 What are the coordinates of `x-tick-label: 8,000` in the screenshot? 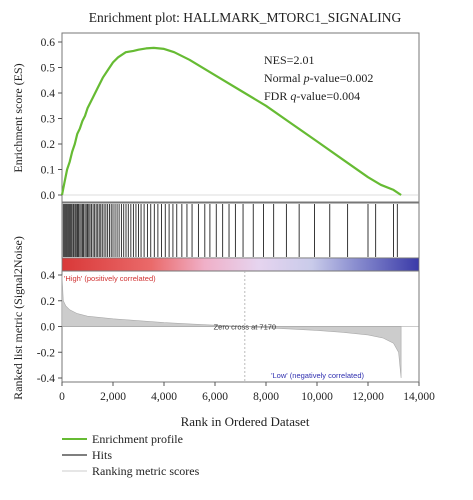 It's located at (266, 397).